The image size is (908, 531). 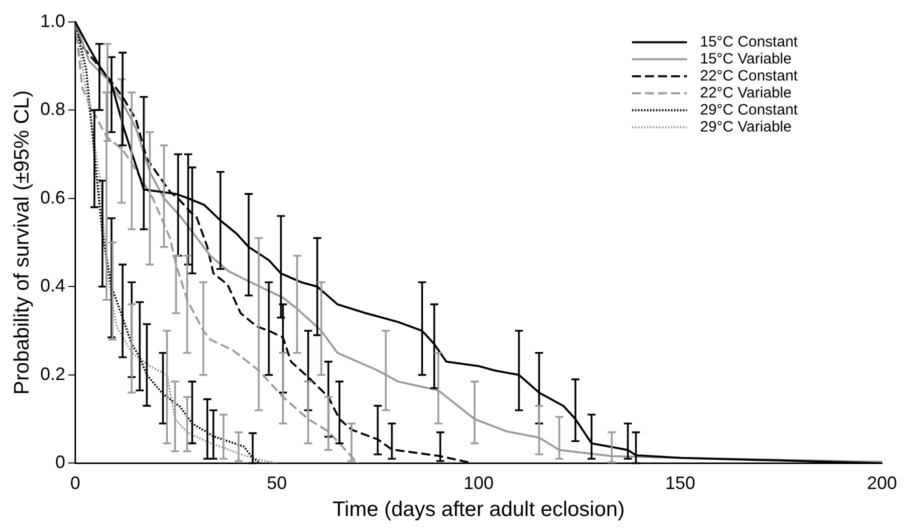 I want to click on x-tick-label: 100, so click(x=479, y=482).